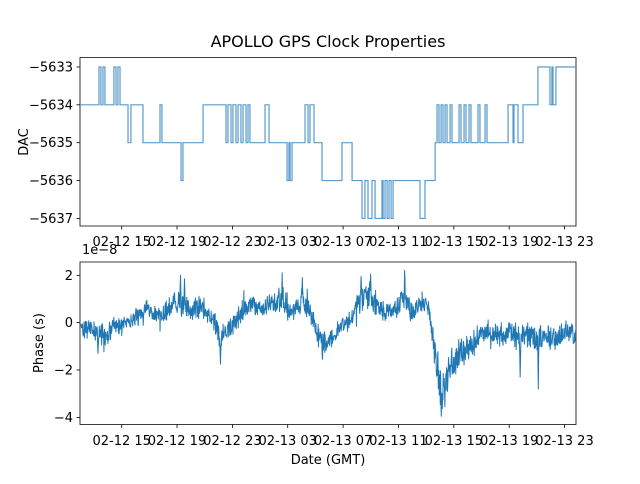 Image resolution: width=640 pixels, height=484 pixels. Describe the element at coordinates (39, 343) in the screenshot. I see `bottom-y-axis-label: Phase (s)` at that location.